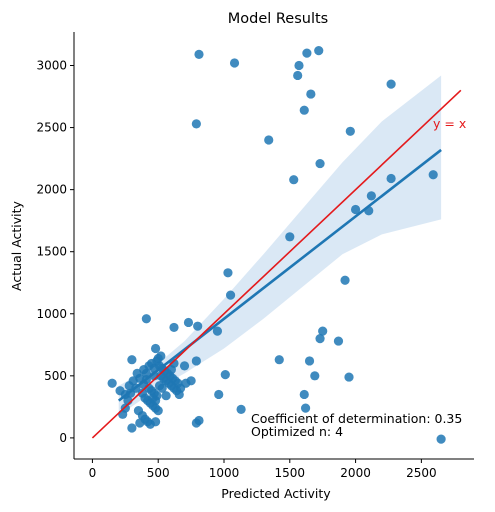  What do you see at coordinates (224, 473) in the screenshot?
I see `x-tick-label: 1000` at bounding box center [224, 473].